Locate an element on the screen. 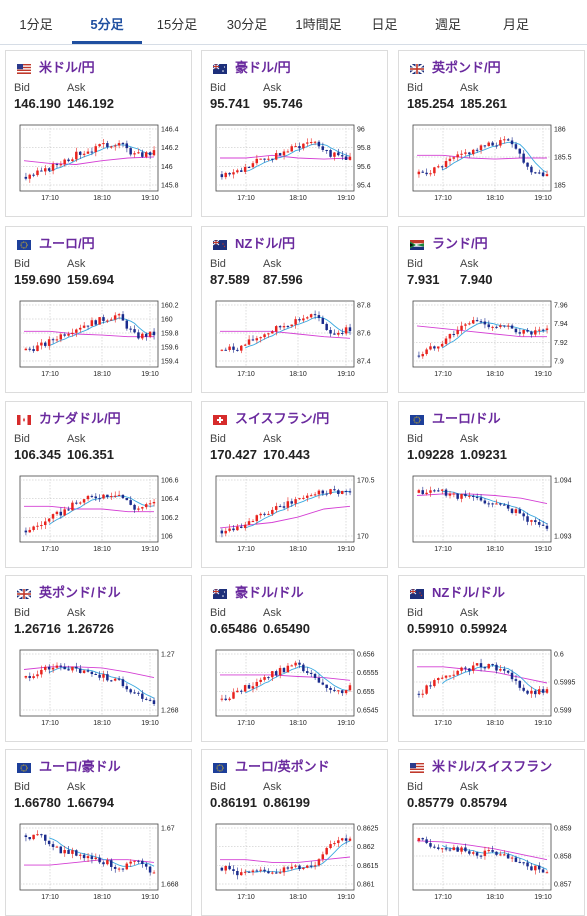 Image resolution: width=587 pixels, height=916 pixels. tab-2: 15分足 is located at coordinates (177, 24).